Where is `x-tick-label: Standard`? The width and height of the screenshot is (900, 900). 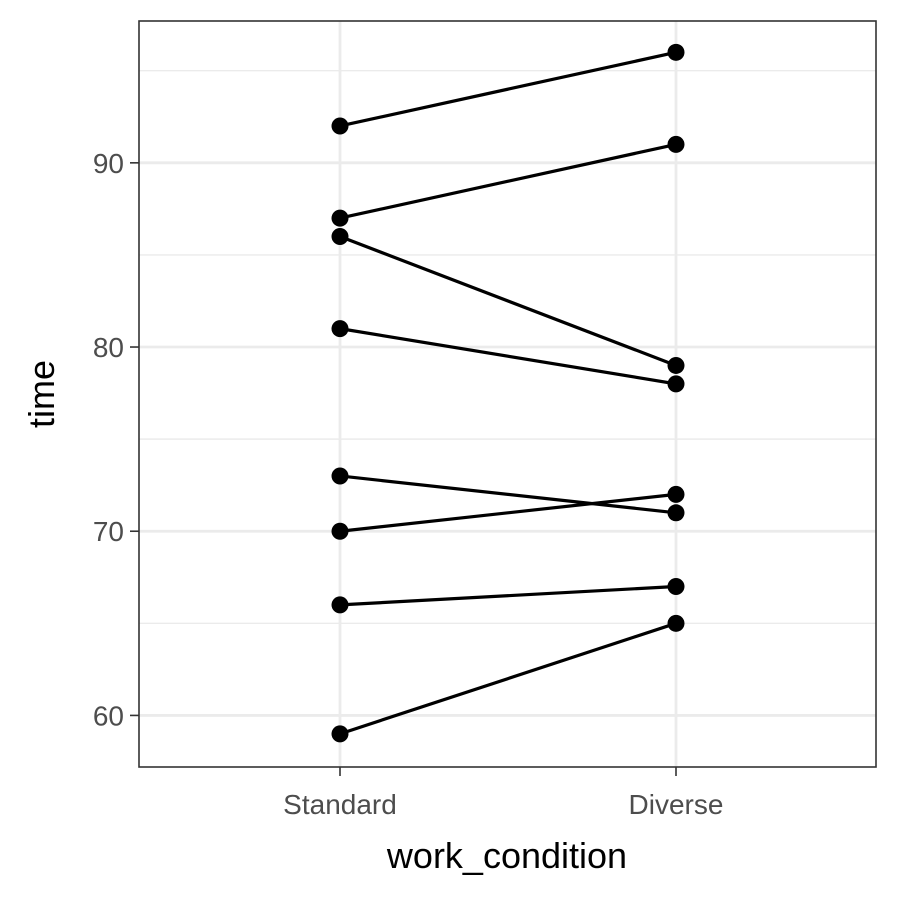
x-tick-label: Standard is located at coordinates (340, 804).